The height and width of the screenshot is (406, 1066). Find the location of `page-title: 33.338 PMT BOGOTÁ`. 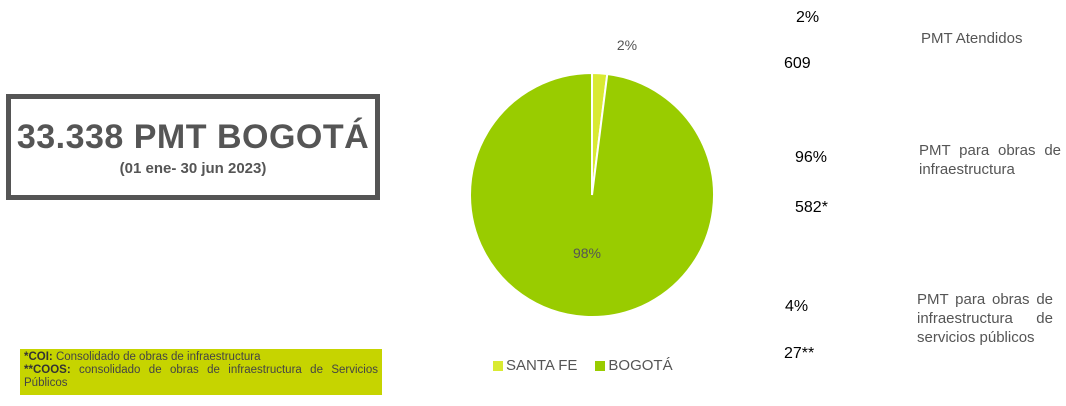

page-title: 33.338 PMT BOGOTÁ is located at coordinates (193, 136).